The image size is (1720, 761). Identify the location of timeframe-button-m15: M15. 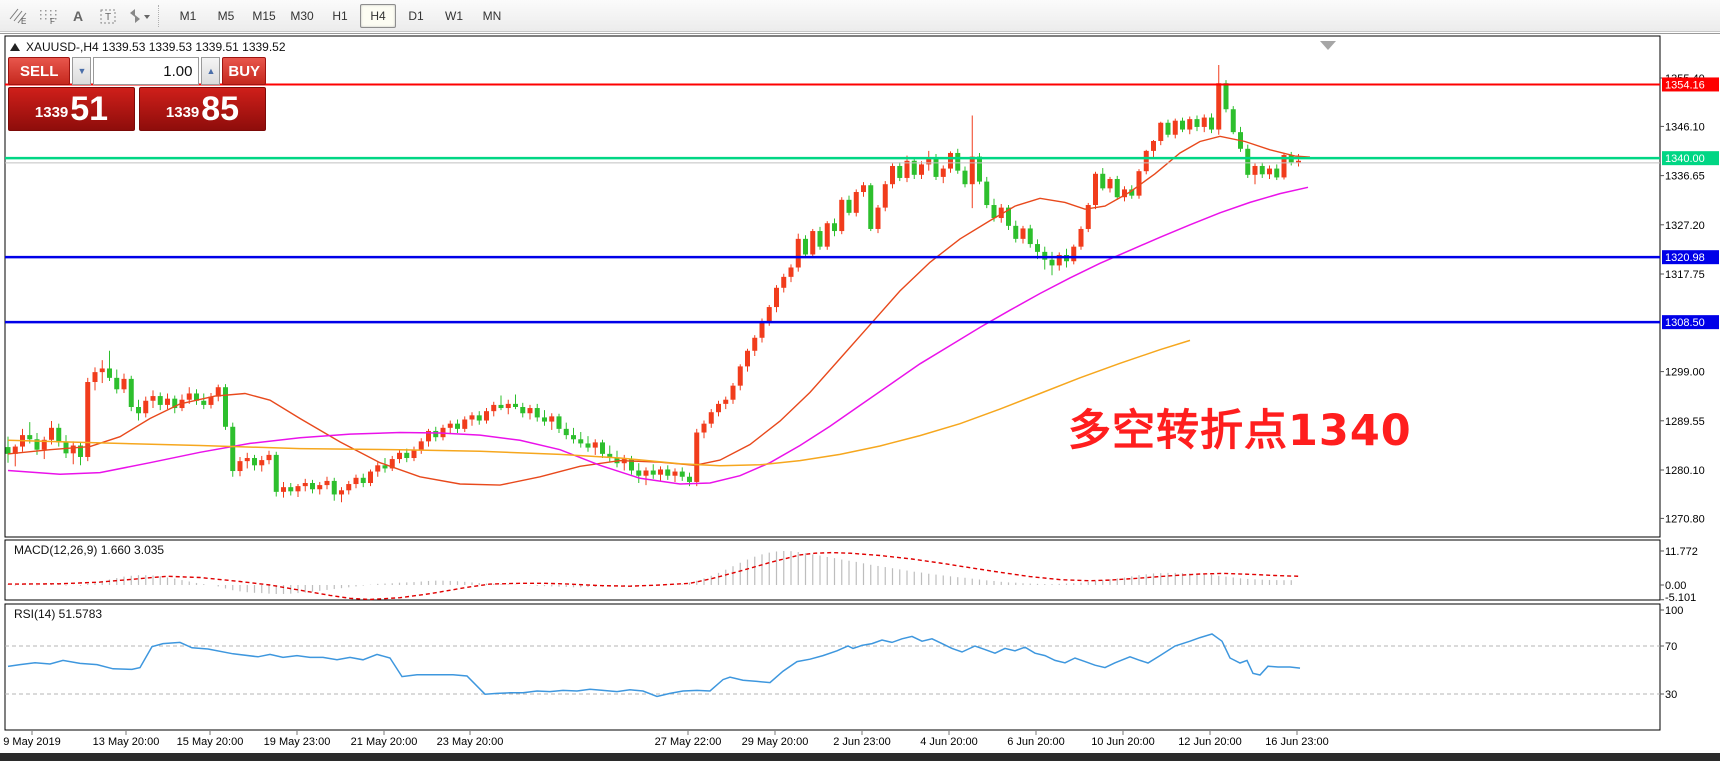
(264, 15).